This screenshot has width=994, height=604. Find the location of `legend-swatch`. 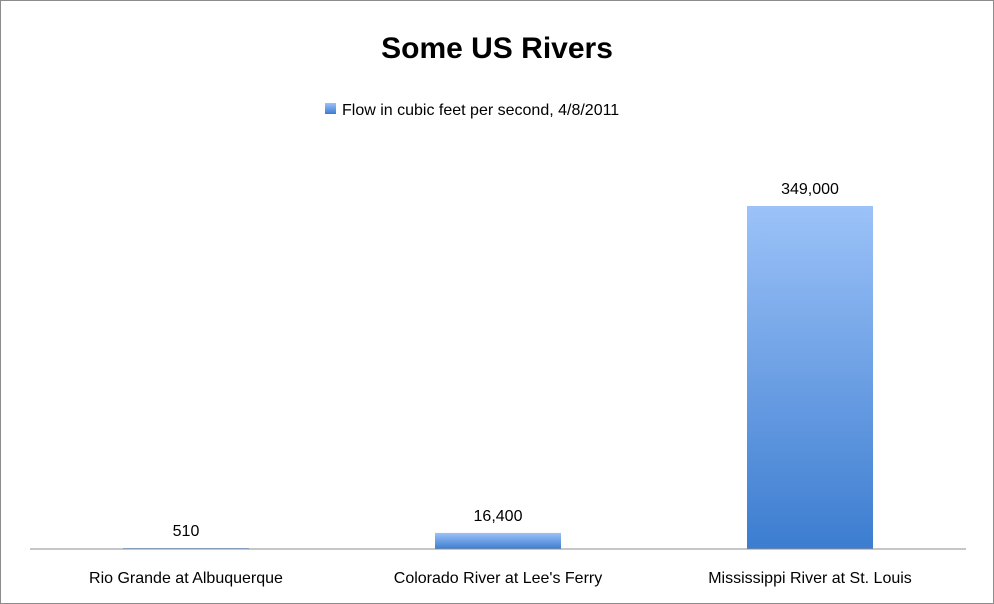

legend-swatch is located at coordinates (330, 108).